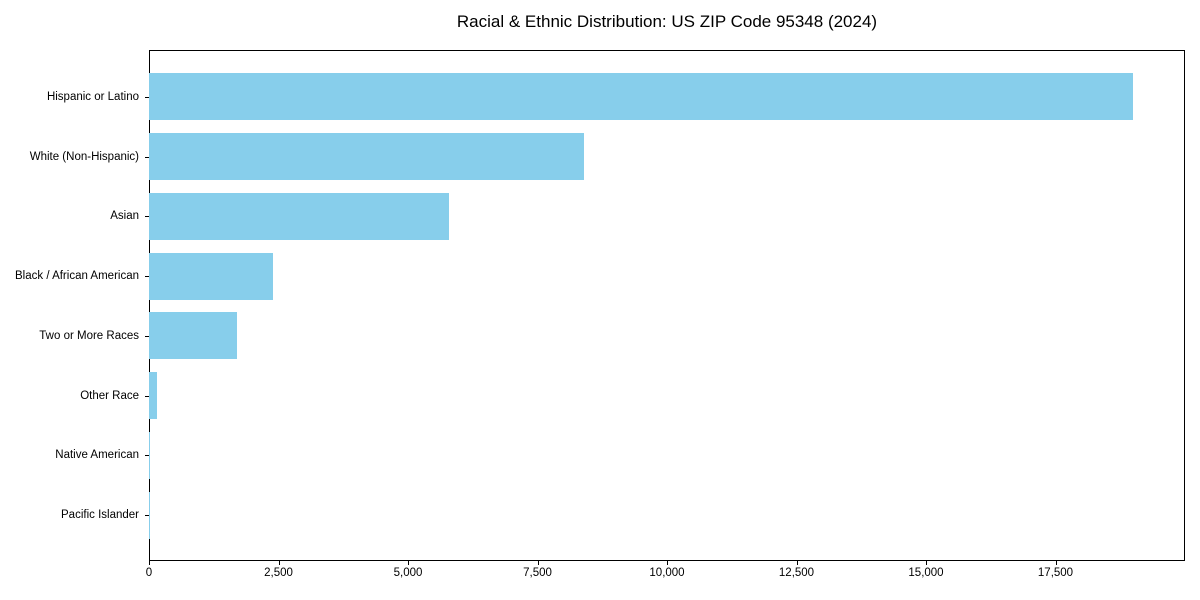 The height and width of the screenshot is (600, 1200). Describe the element at coordinates (89, 335) in the screenshot. I see `y-tick-label: Two or More Races` at that location.